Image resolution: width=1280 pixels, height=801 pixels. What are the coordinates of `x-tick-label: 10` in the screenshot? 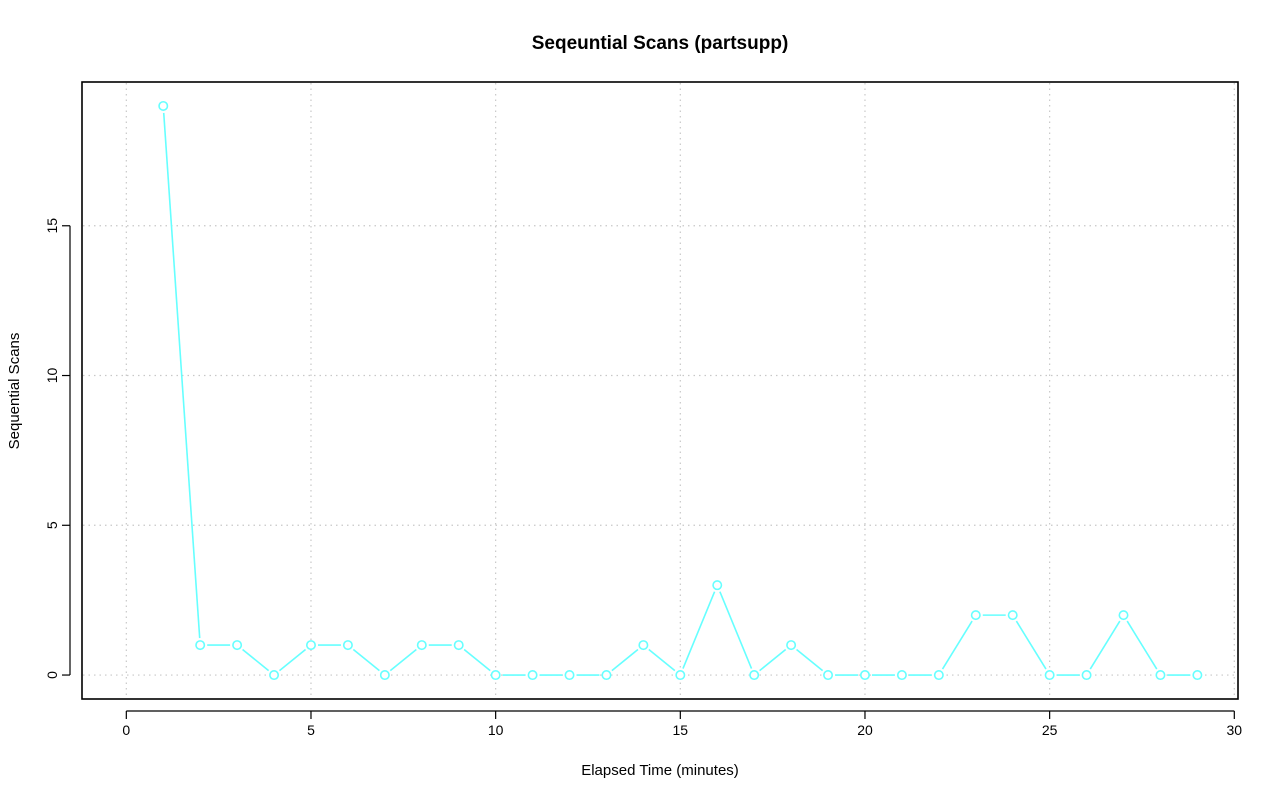 It's located at (496, 730).